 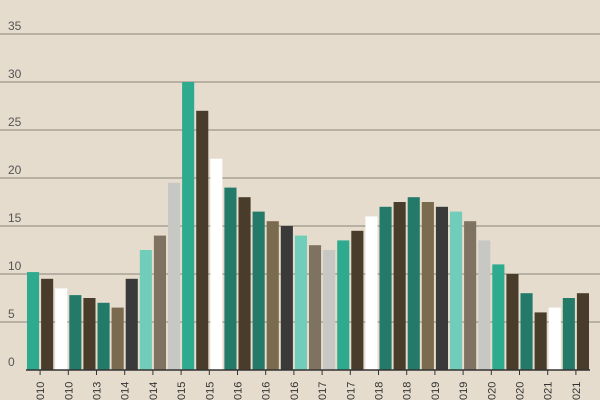 I want to click on y-tick-label: 15, so click(x=15, y=218).